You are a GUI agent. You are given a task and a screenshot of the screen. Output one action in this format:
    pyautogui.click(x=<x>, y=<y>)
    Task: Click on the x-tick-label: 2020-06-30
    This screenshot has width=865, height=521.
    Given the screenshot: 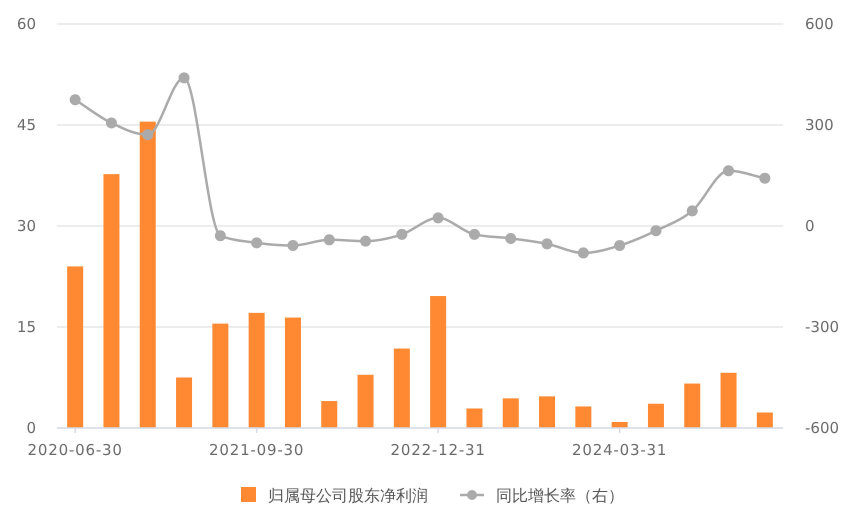 What is the action you would take?
    pyautogui.click(x=75, y=450)
    